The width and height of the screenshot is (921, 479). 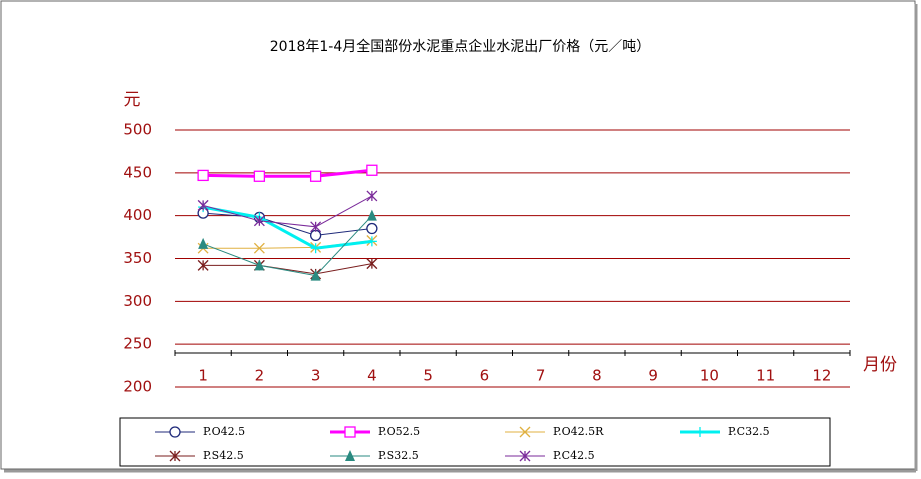 I want to click on x-tick-label: 10, so click(x=709, y=376).